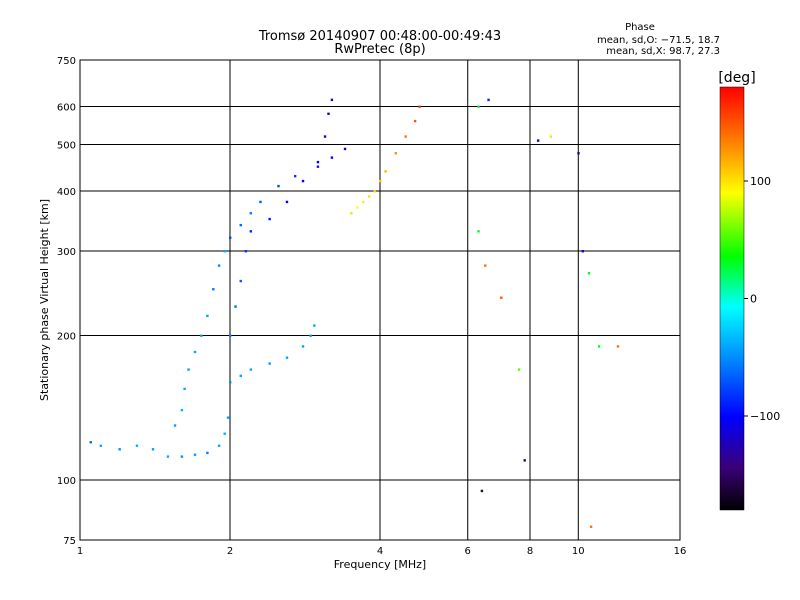  Describe the element at coordinates (640, 27) in the screenshot. I see `stats-heading: Phase` at that location.